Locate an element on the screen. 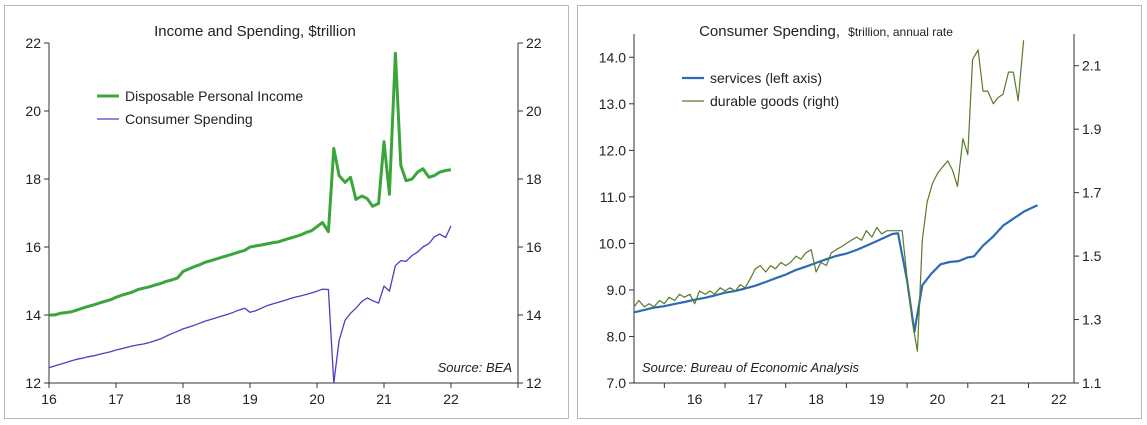 Image resolution: width=1147 pixels, height=425 pixels. y-tick-label-right: 2.1 is located at coordinates (1092, 66).